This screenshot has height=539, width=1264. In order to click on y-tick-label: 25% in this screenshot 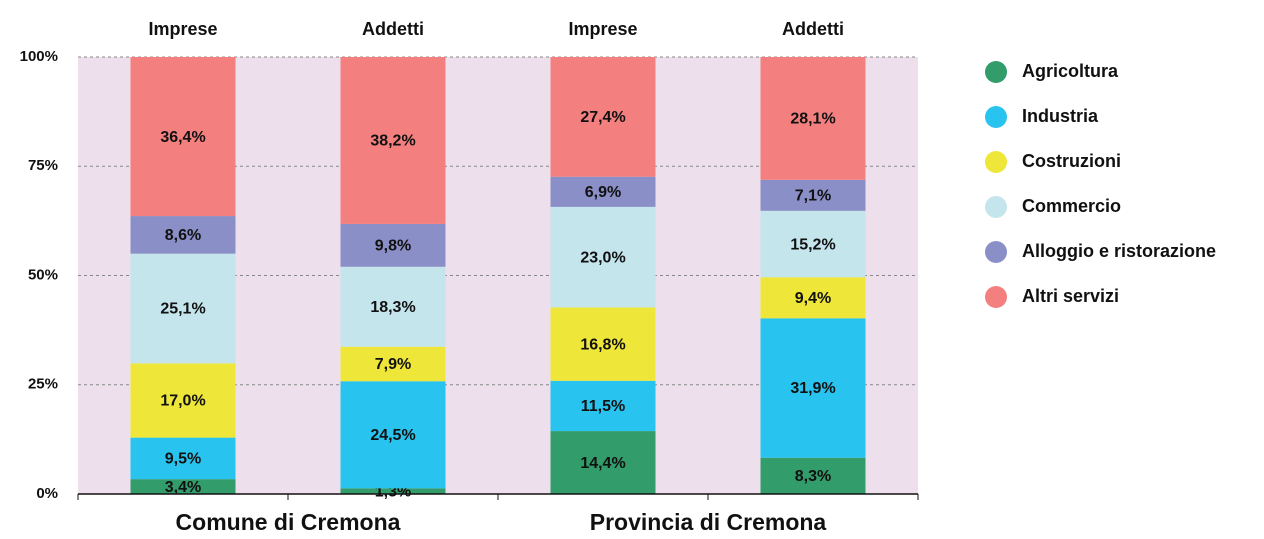, I will do `click(43, 384)`.